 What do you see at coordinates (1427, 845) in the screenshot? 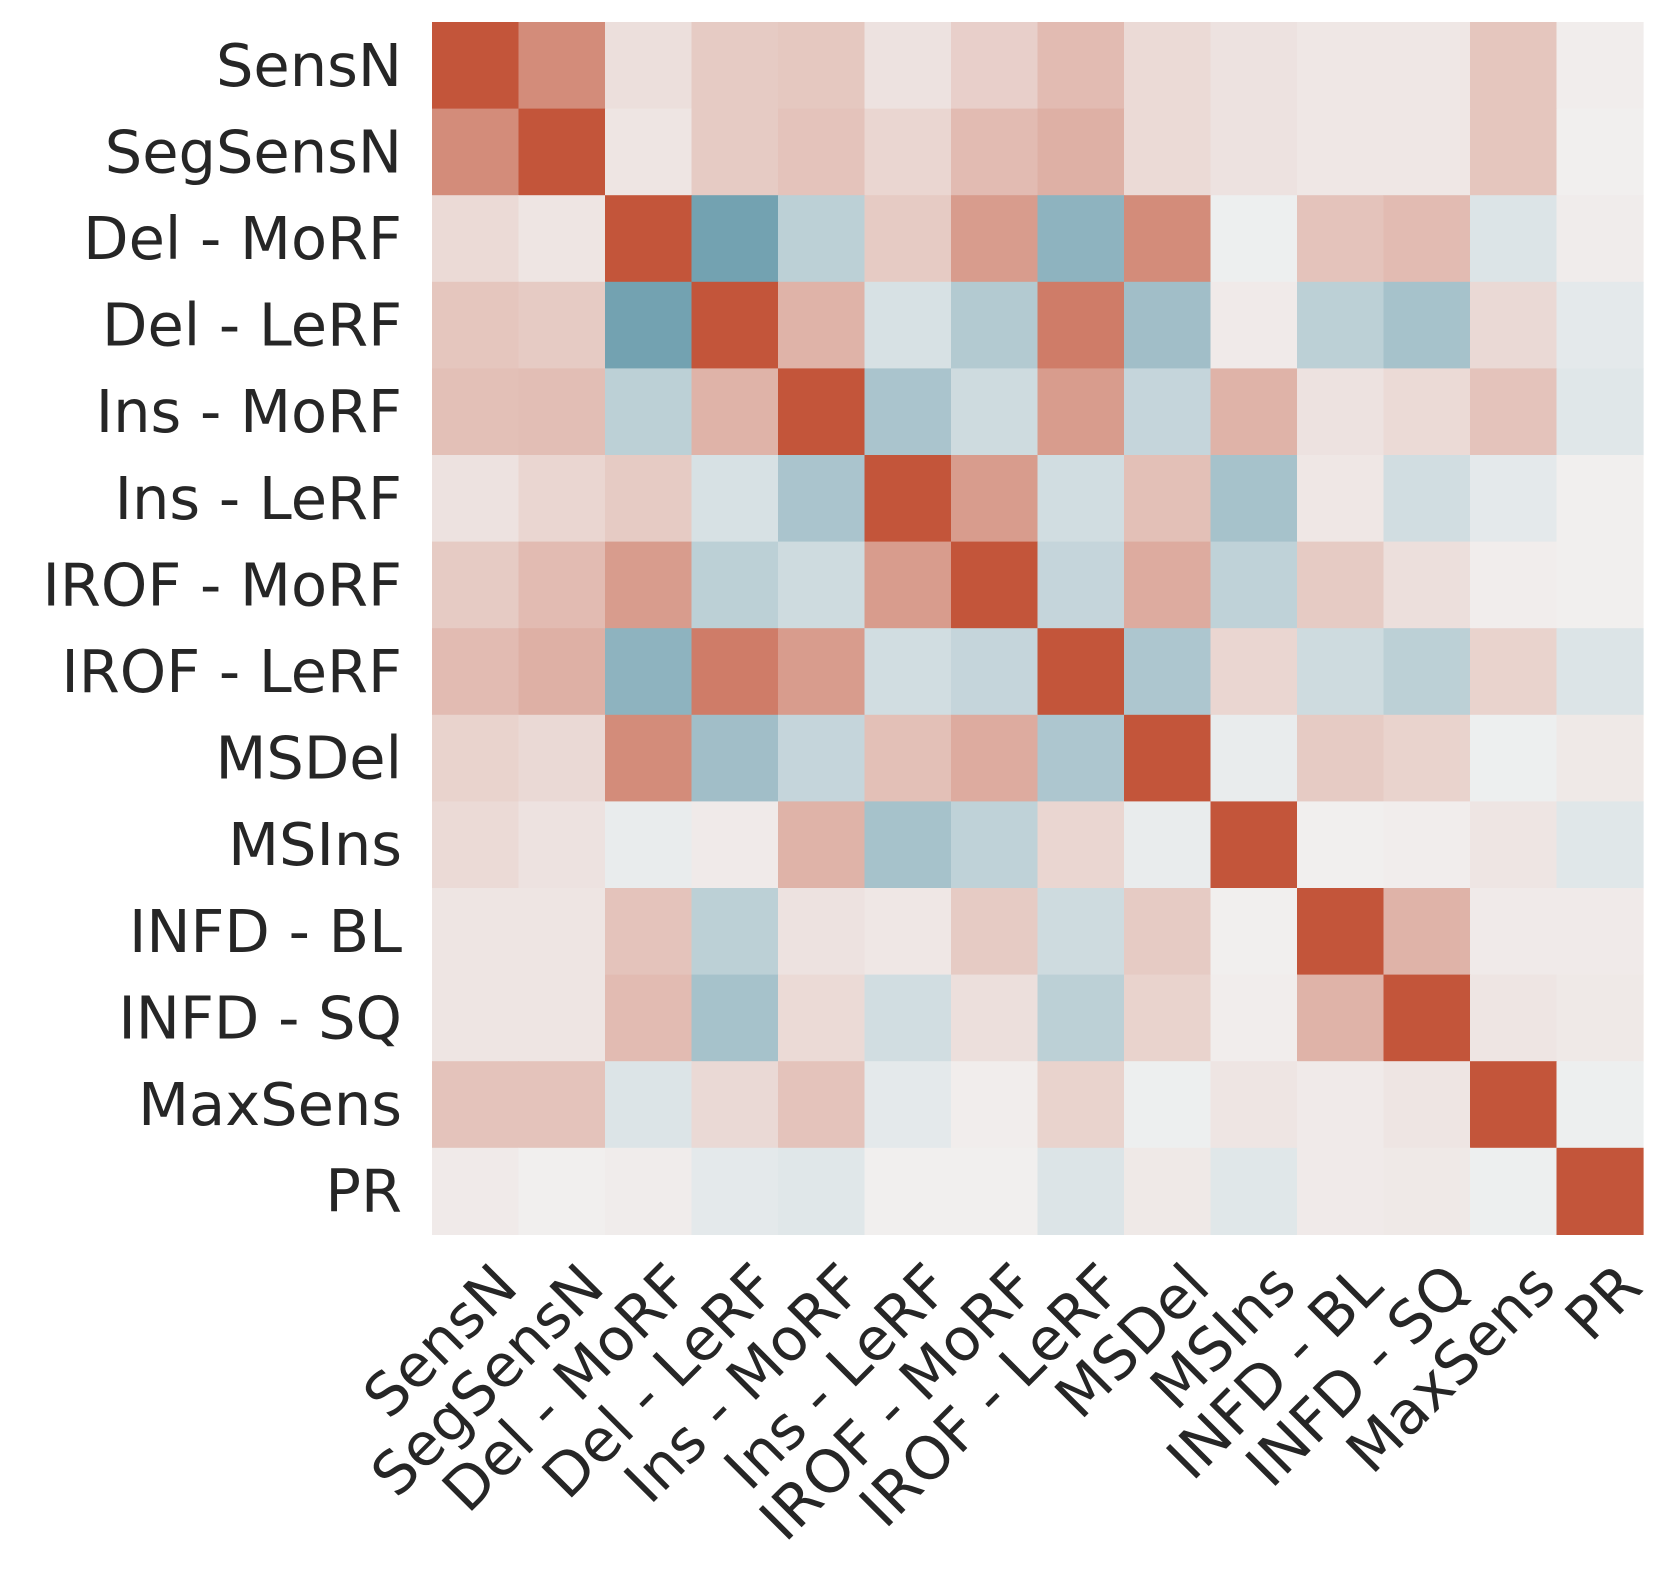
I see `heatmap-cell-msins-infd-sq` at bounding box center [1427, 845].